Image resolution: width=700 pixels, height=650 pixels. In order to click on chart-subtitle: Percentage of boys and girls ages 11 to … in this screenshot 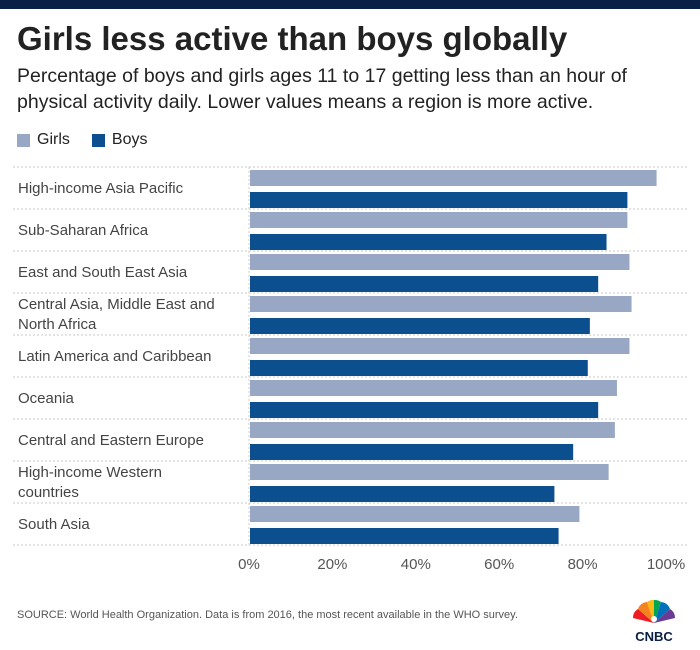, I will do `click(322, 89)`.